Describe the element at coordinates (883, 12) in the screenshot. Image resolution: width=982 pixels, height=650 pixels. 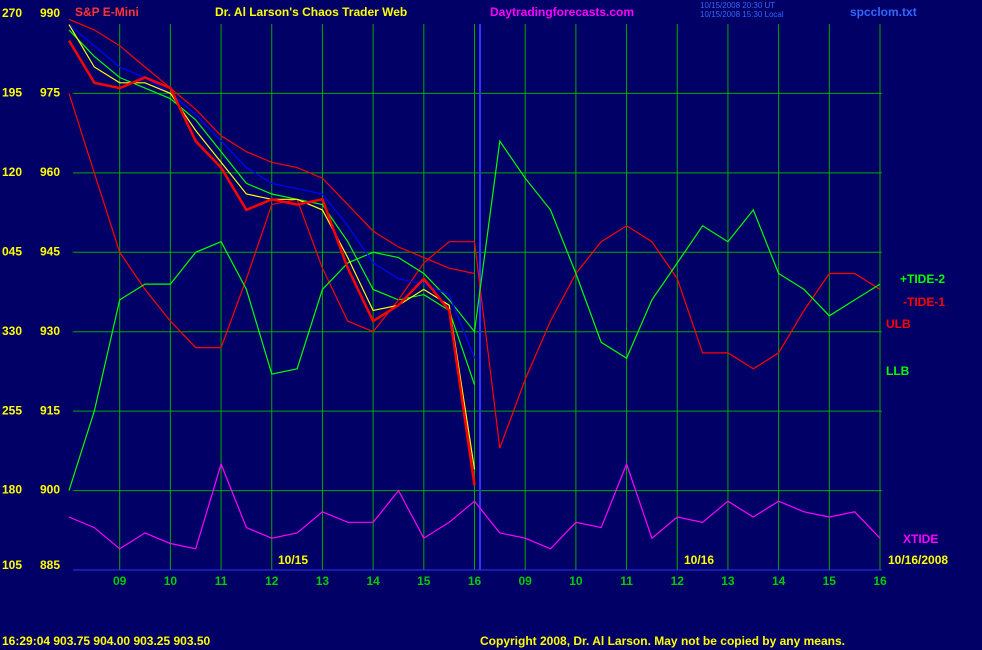
I see `file-name: spcclom.txt` at that location.